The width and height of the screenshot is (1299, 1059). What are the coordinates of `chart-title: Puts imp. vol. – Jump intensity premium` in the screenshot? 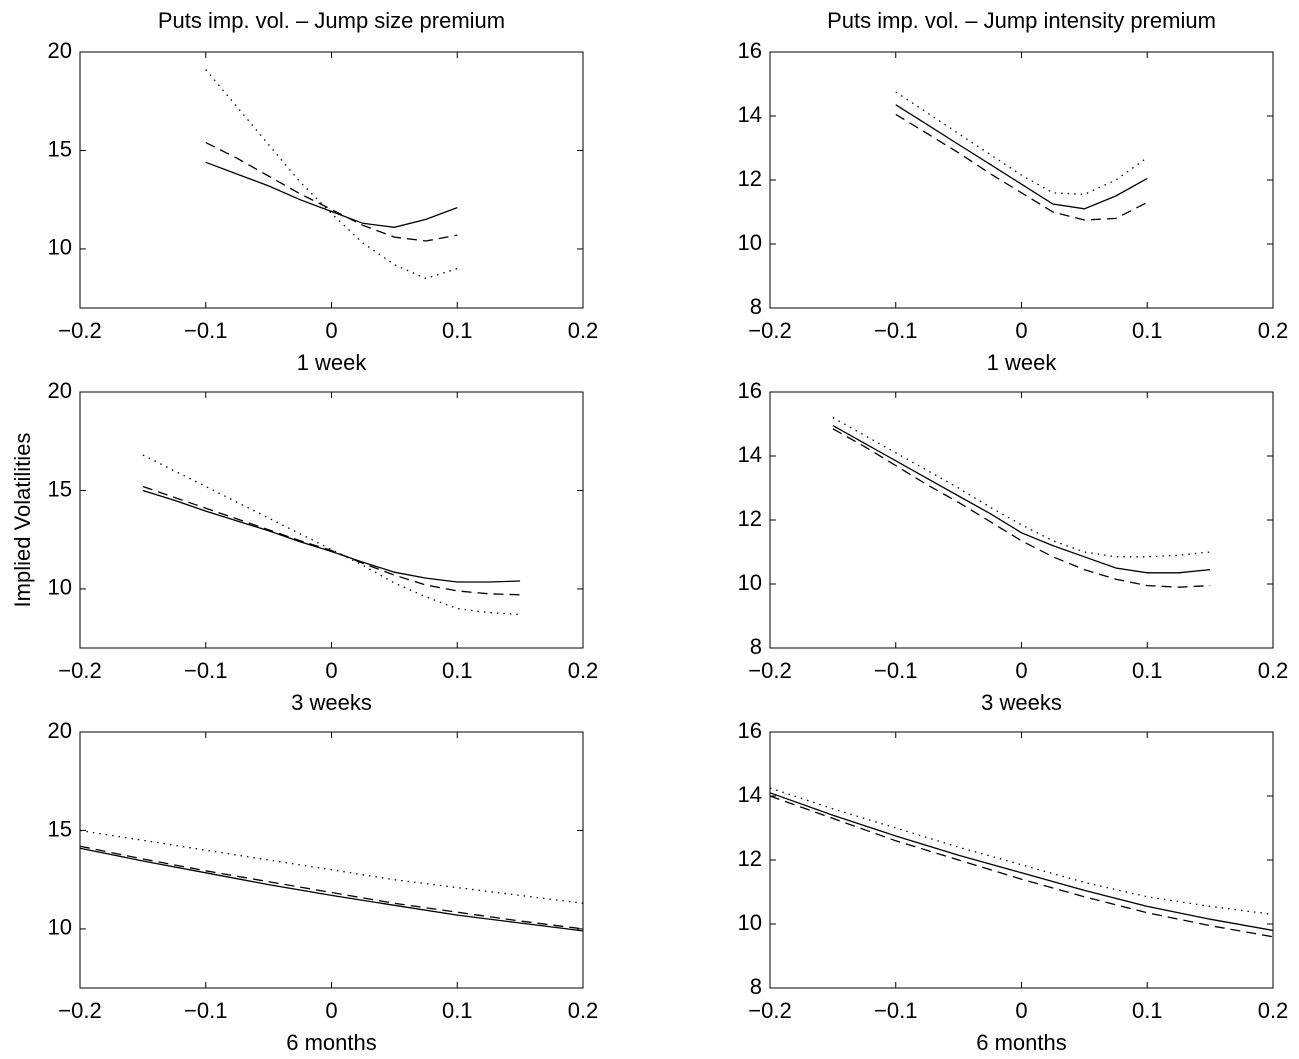 It's located at (1021, 20).